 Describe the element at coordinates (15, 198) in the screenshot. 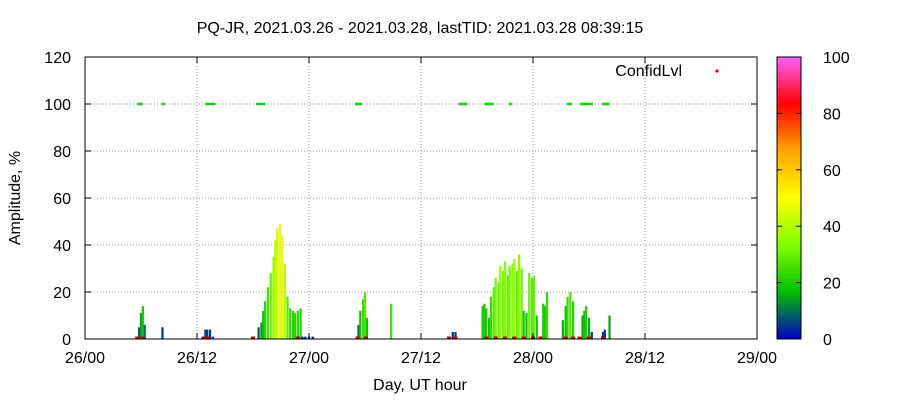

I see `y-axis-label: Amplitude, %` at that location.